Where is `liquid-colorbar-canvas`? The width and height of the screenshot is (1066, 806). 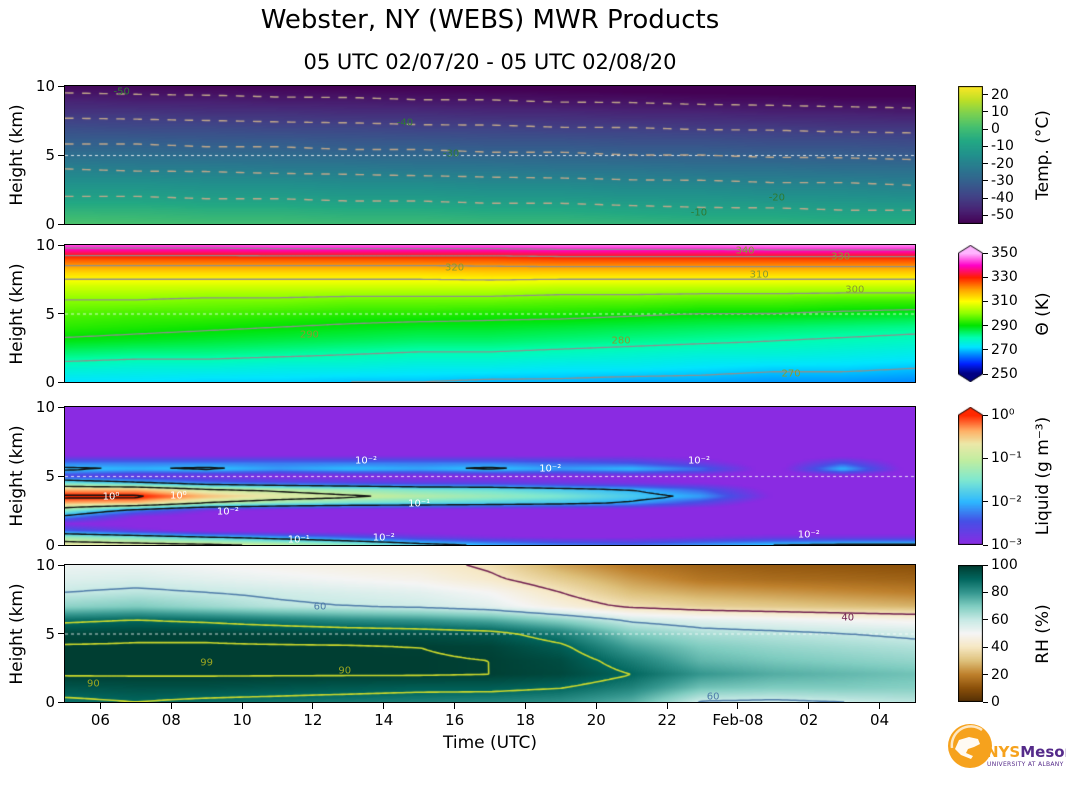 liquid-colorbar-canvas is located at coordinates (970, 476).